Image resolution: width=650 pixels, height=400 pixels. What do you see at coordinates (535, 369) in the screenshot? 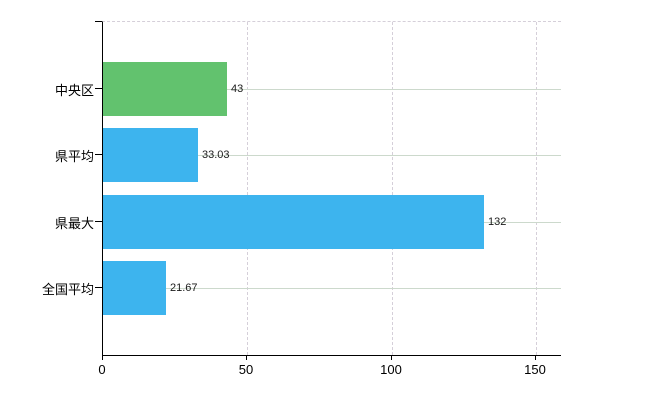
I see `x-axis-tick-label: 150` at bounding box center [535, 369].